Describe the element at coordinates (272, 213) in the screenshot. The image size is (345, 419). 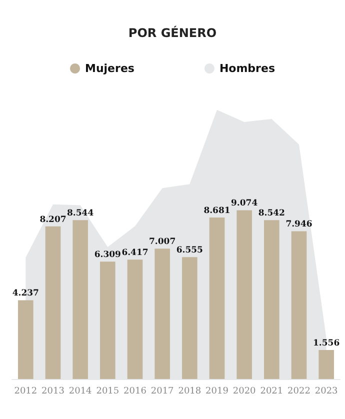
I see `data-label: 8.542` at that location.